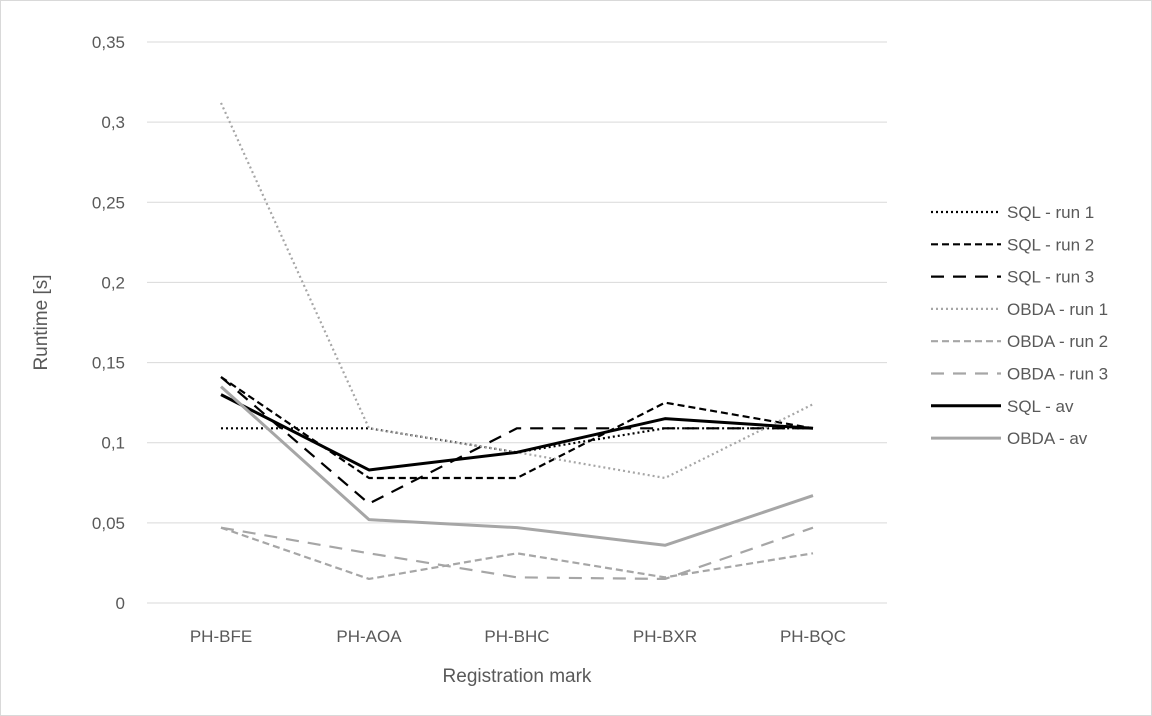  What do you see at coordinates (221, 636) in the screenshot?
I see `x-tick-label: PH-BFE` at bounding box center [221, 636].